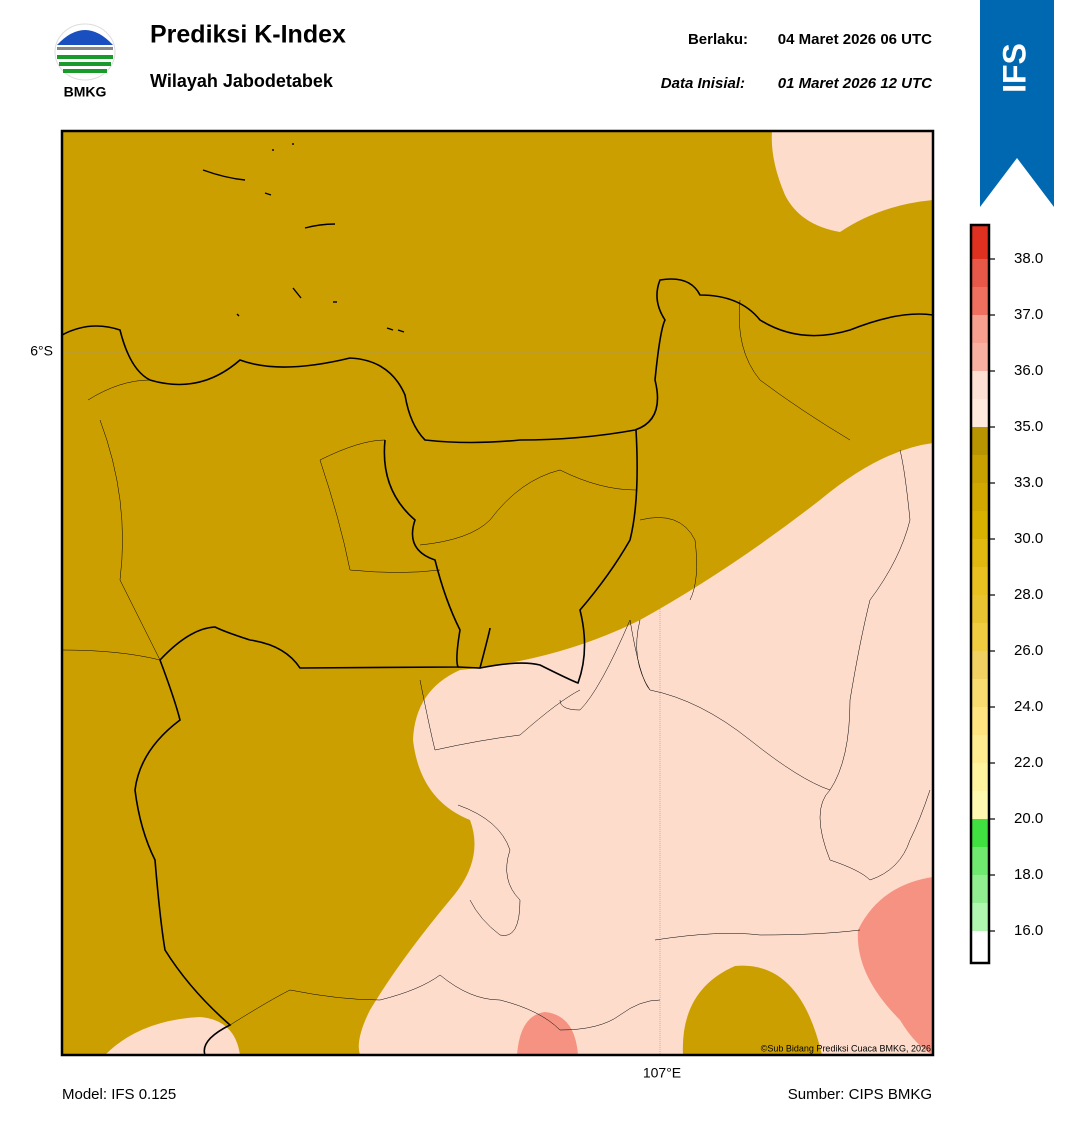 This screenshot has height=1128, width=1072. I want to click on lon-label: 107°E, so click(662, 1073).